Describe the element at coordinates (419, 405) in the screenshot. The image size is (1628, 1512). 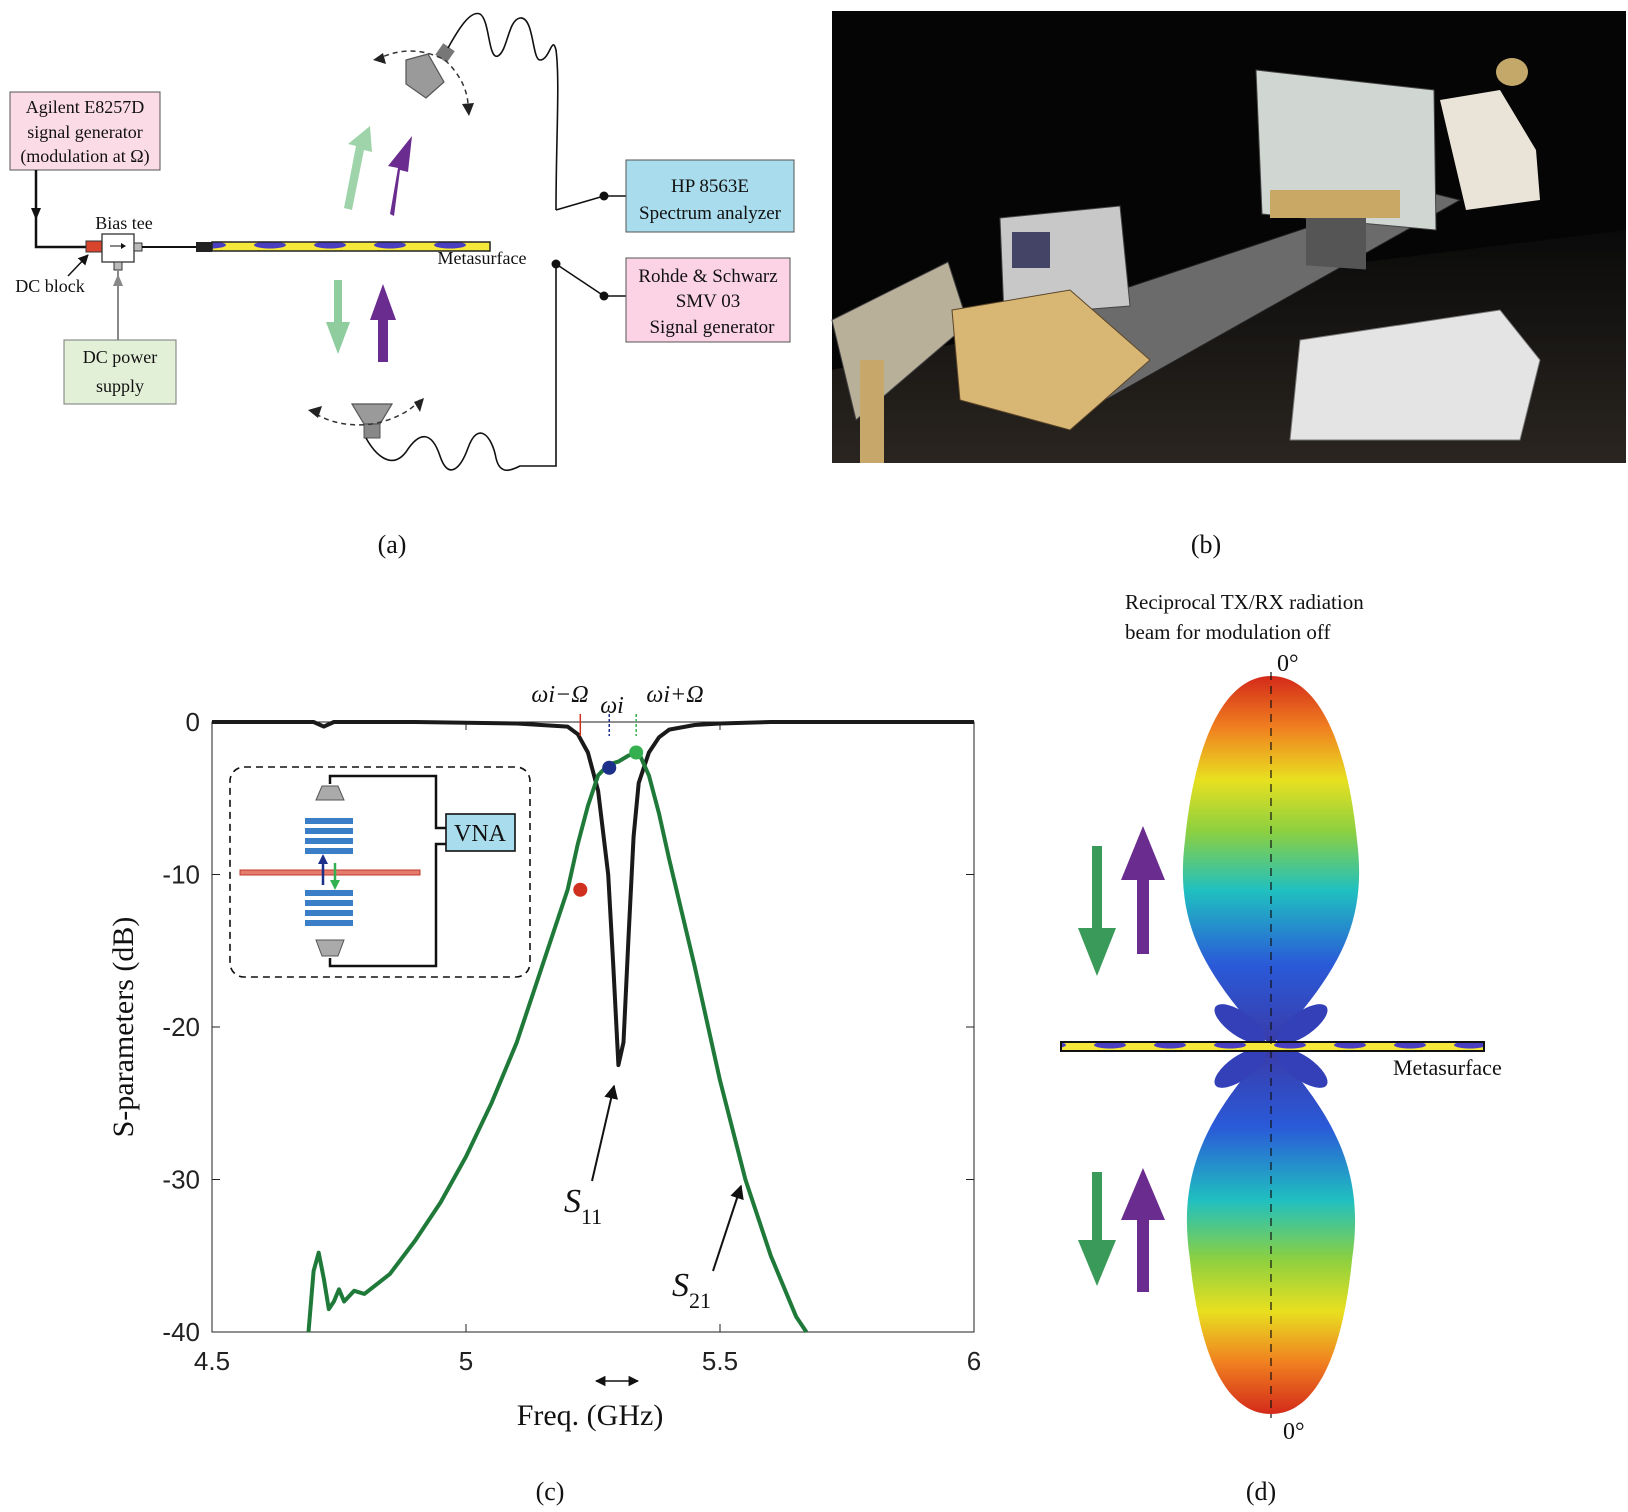
I see `bottom-scan-arrow-right` at that location.